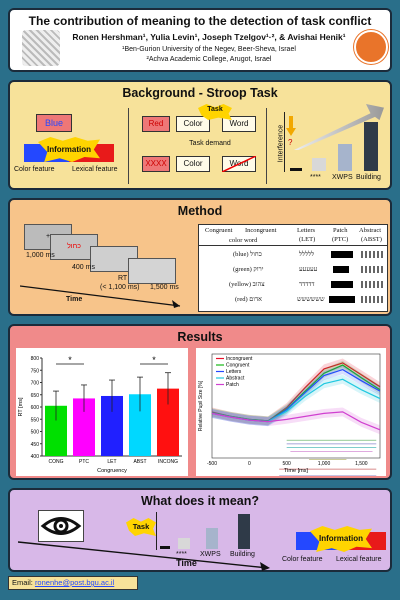 The image size is (400, 600). What do you see at coordinates (239, 359) in the screenshot?
I see `legend-label: Incongruent` at bounding box center [239, 359].